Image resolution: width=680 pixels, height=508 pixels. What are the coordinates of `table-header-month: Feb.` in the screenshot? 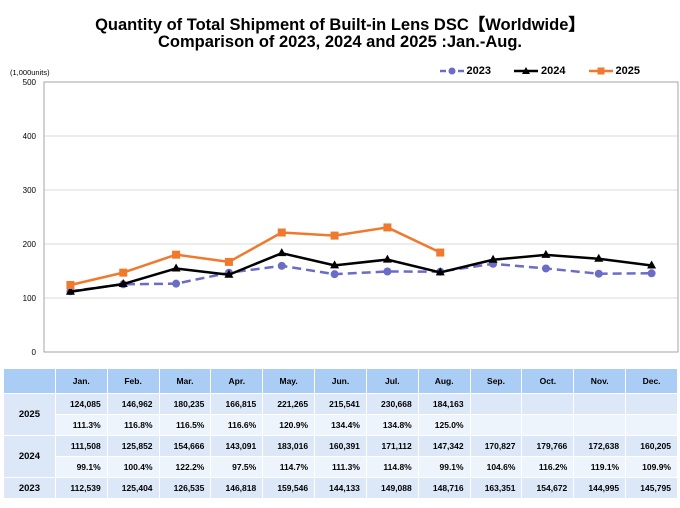 It's located at (133, 381).